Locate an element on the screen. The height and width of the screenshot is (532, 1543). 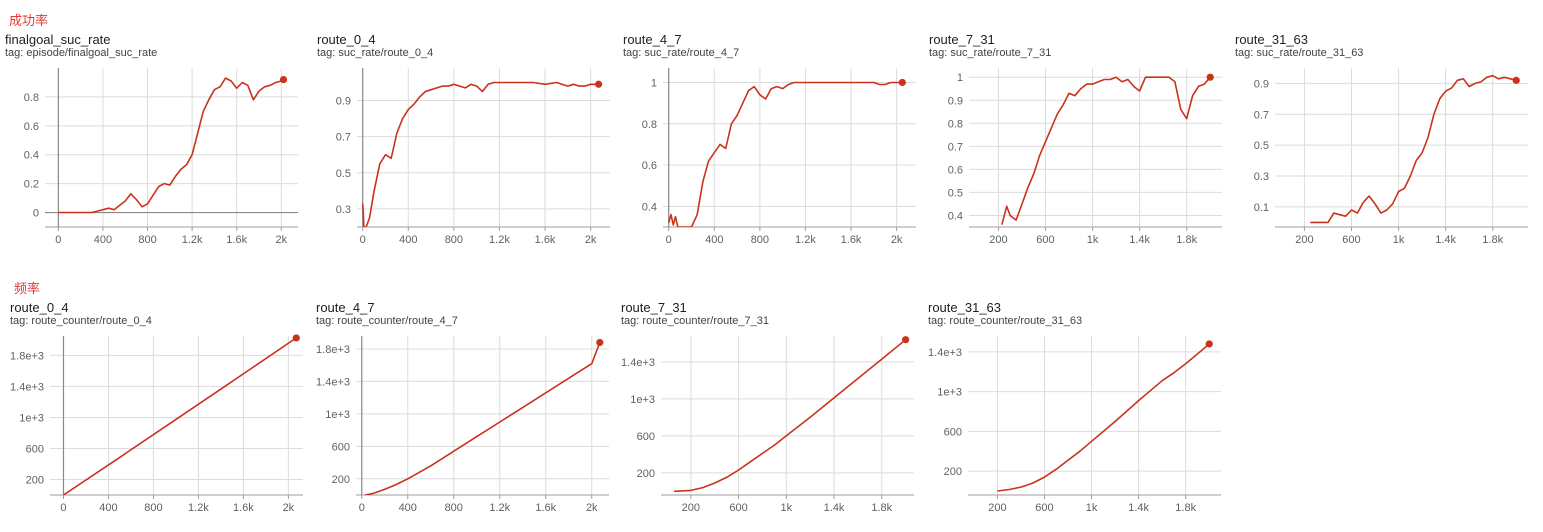
x-tick-label: 200 is located at coordinates (997, 508).